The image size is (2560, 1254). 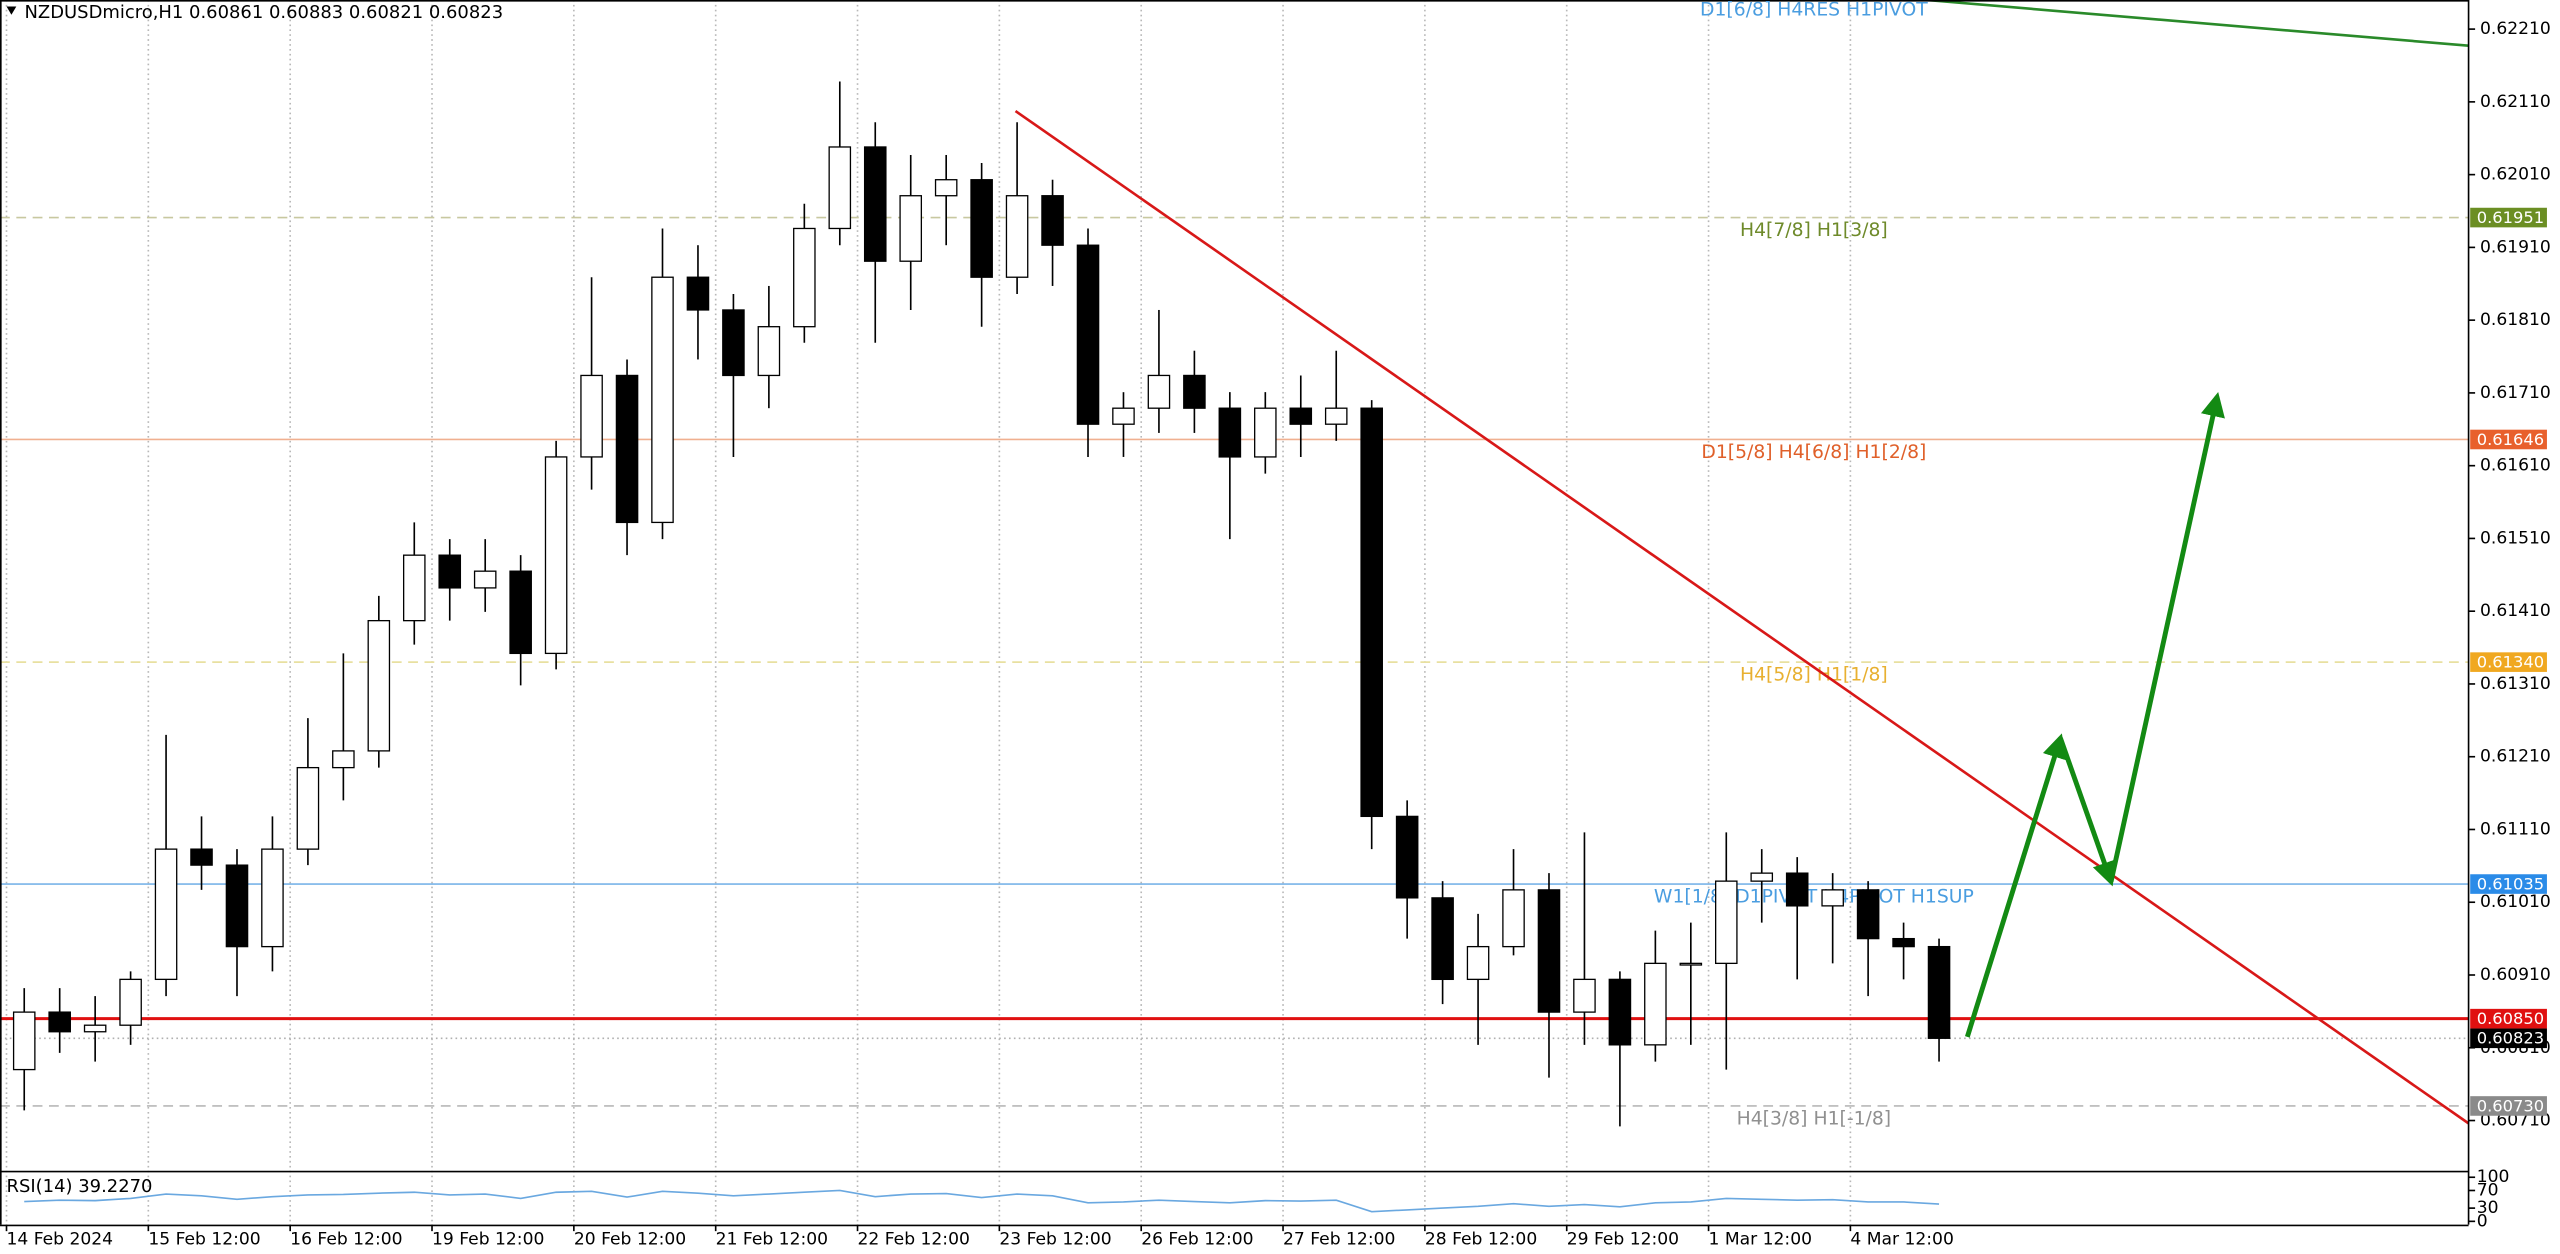 What do you see at coordinates (772, 1239) in the screenshot?
I see `x-tick-label: 21 Feb 12:00` at bounding box center [772, 1239].